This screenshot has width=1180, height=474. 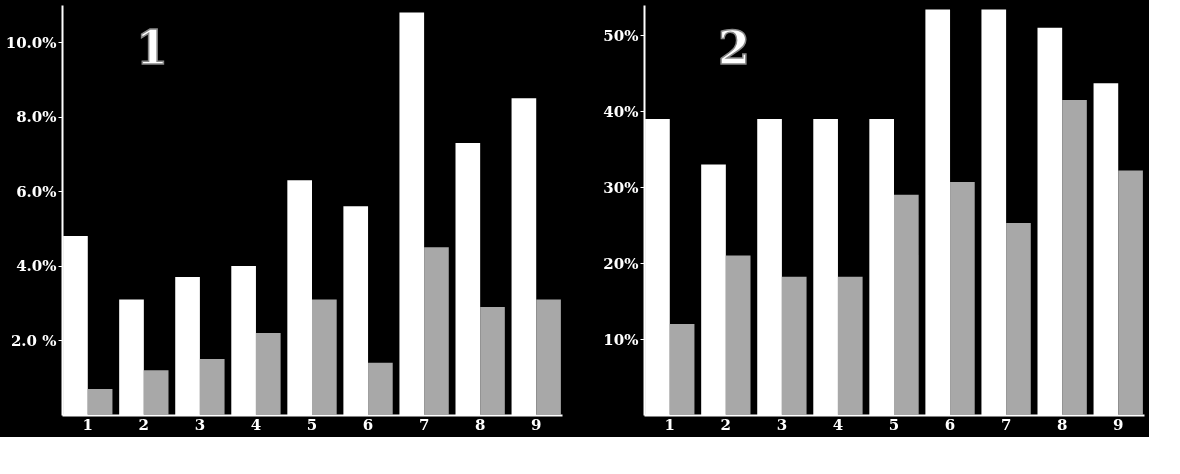 I want to click on y-tick-label: 8.0%, so click(x=36, y=117).